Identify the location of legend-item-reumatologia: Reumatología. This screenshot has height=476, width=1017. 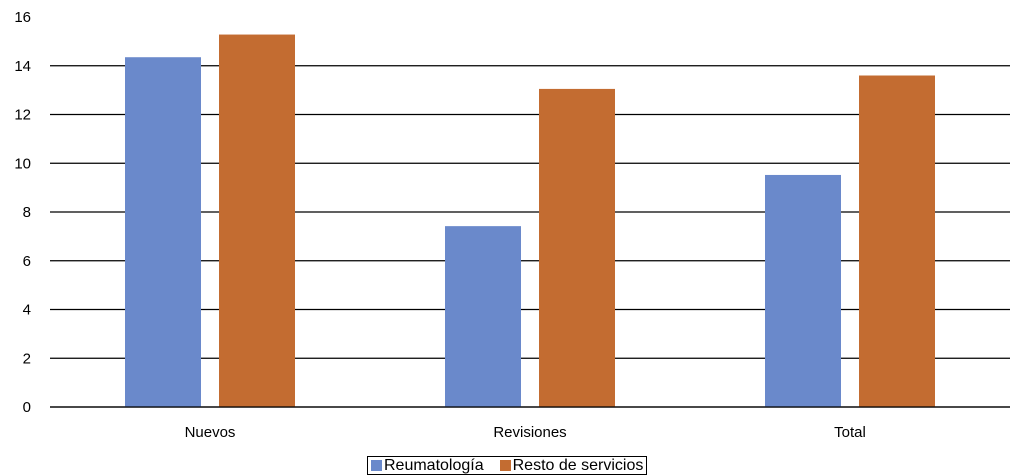
(427, 465).